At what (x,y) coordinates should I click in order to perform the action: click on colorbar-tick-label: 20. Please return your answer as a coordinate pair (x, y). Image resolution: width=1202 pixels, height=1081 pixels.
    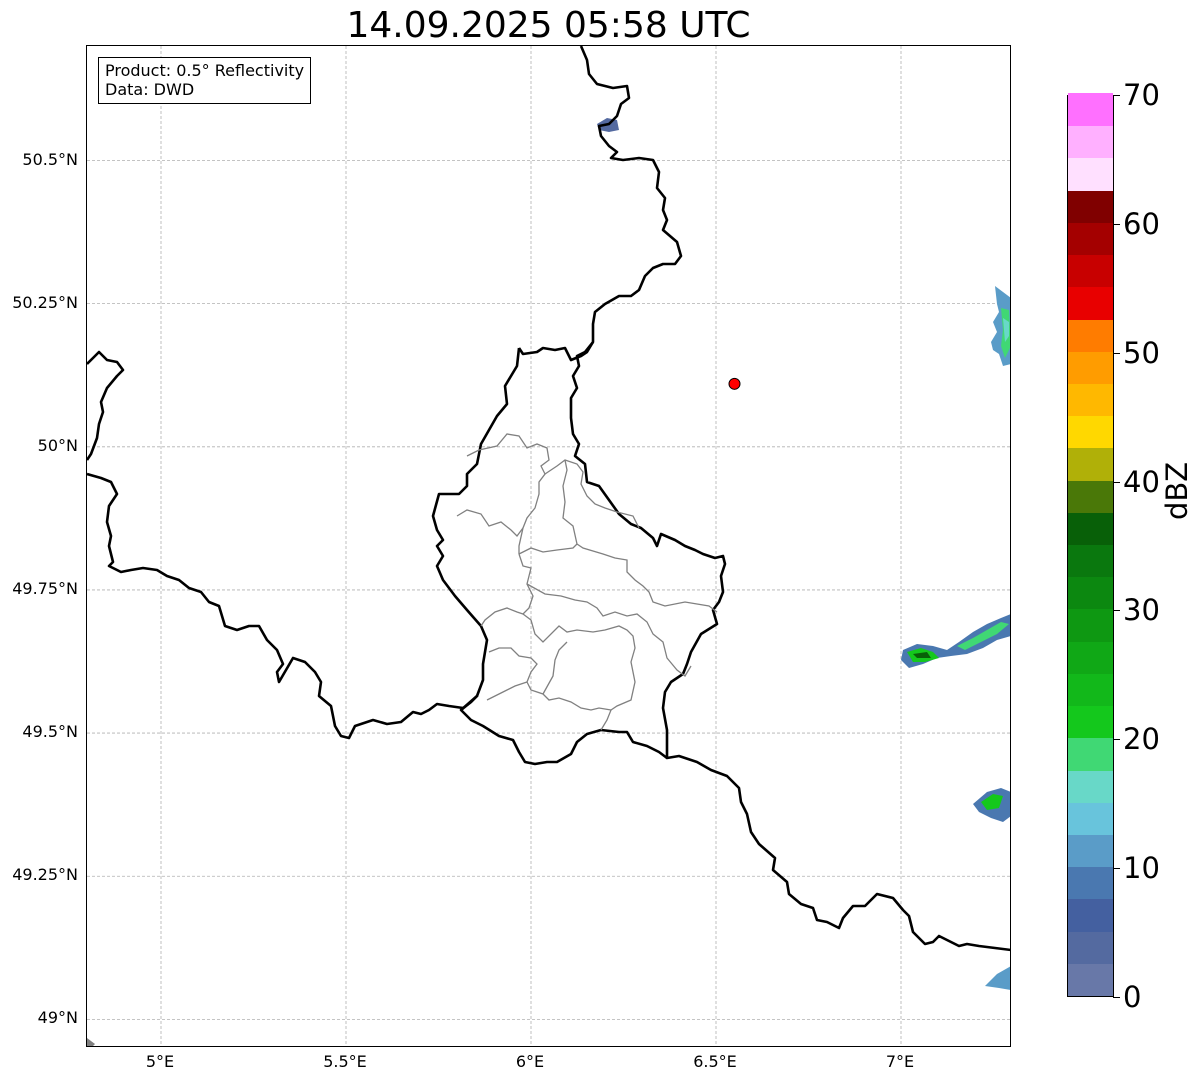
    Looking at the image, I should click on (1141, 739).